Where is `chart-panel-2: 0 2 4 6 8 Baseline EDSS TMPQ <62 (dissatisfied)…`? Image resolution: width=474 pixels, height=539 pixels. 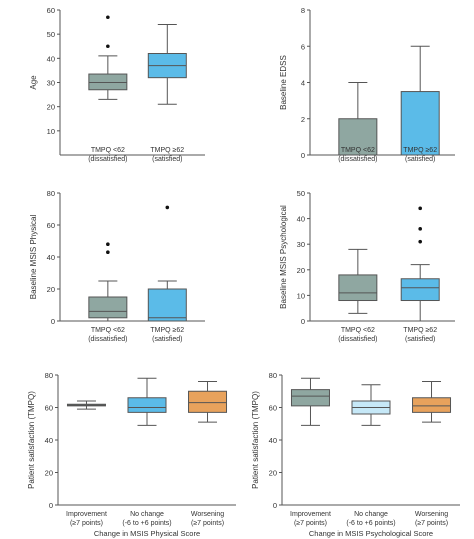
chart-panel-2: 0 2 4 6 8 Baseline EDSS TMPQ <62 (dissatisfied)… is located at coordinates (367, 84).